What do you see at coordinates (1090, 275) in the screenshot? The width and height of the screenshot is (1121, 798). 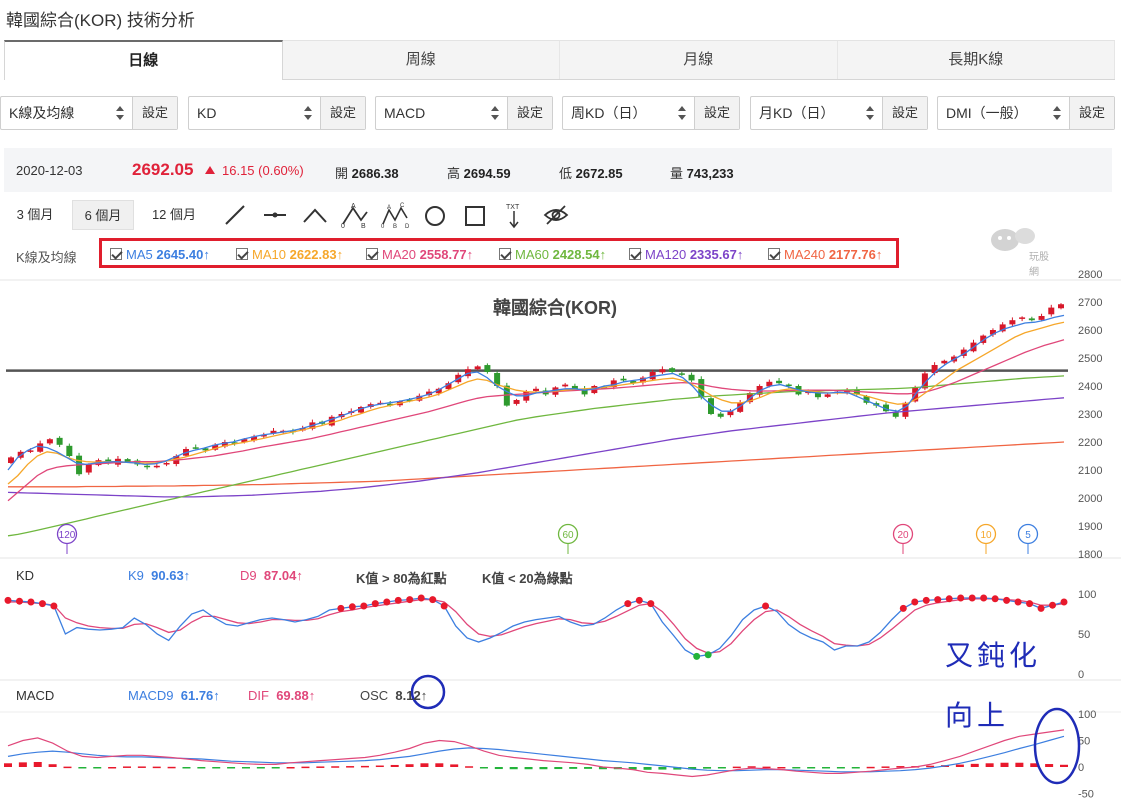 I see `y-tick-label: 2800` at bounding box center [1090, 275].